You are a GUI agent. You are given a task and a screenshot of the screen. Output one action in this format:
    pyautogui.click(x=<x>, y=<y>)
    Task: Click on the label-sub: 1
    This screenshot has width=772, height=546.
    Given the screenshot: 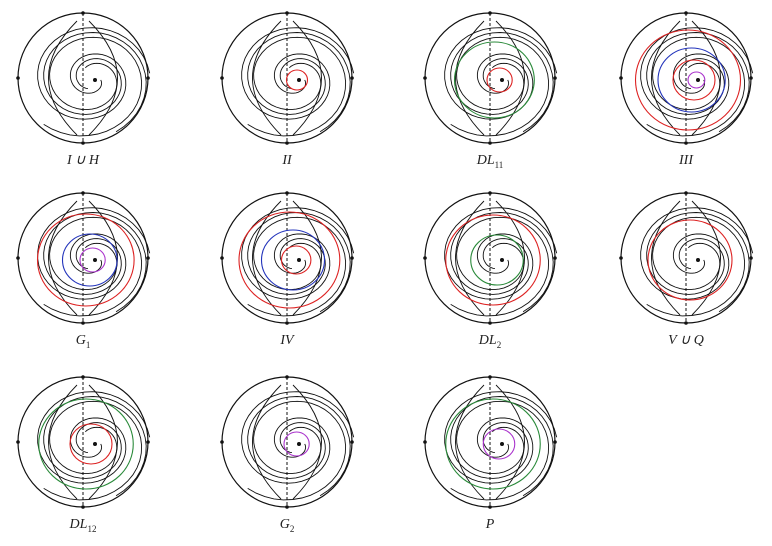 What is the action you would take?
    pyautogui.click(x=88, y=345)
    